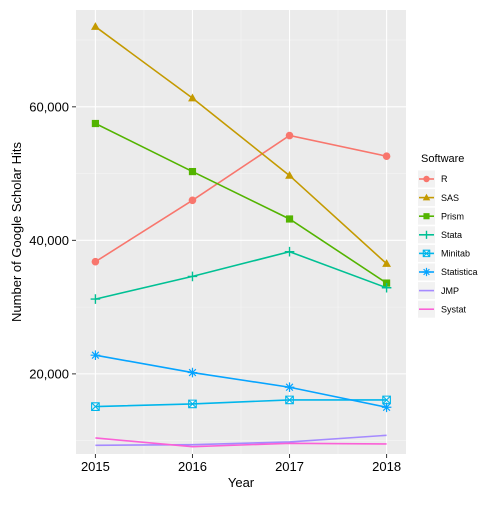  Describe the element at coordinates (289, 466) in the screenshot. I see `x-tick-label: 2017` at that location.